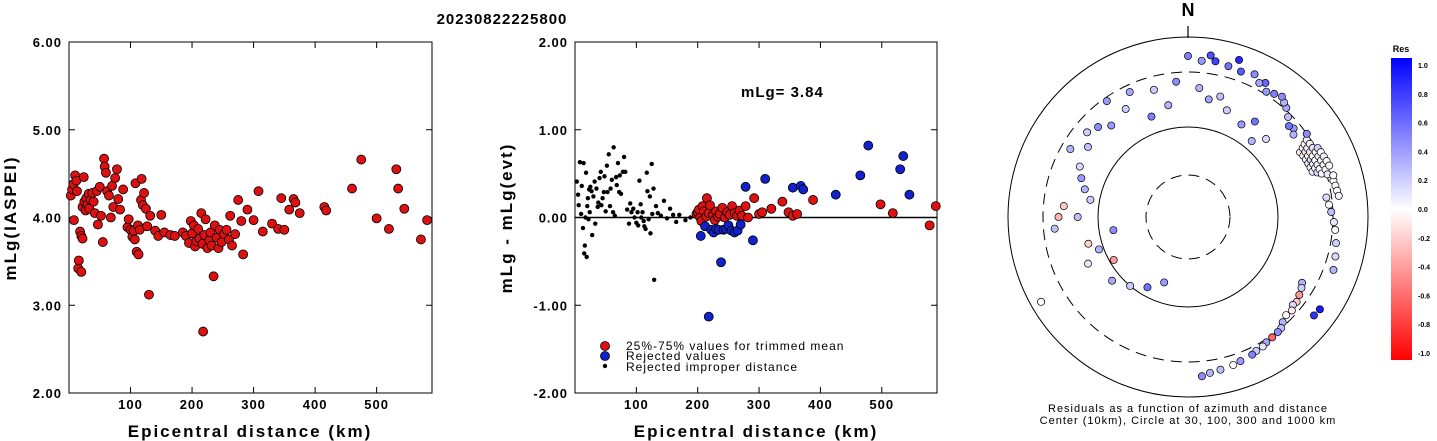  I want to click on legend-marker-trimmed, so click(605, 346).